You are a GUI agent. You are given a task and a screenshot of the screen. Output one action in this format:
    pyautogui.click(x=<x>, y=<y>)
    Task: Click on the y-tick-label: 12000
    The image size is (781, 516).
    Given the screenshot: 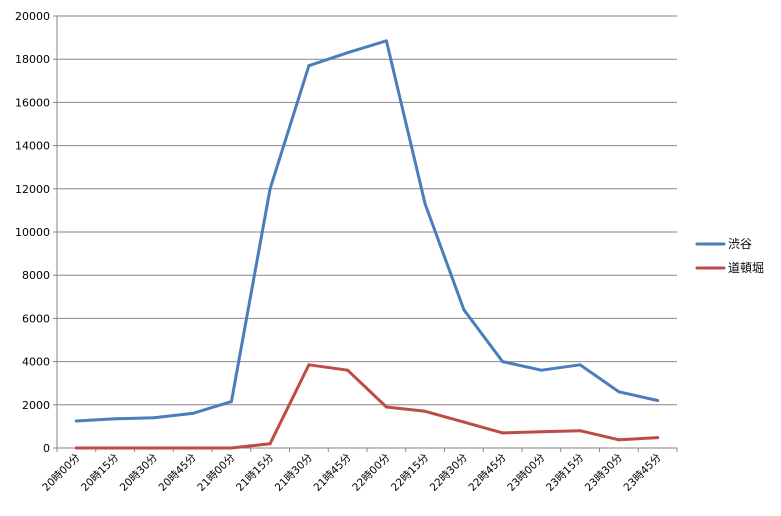 What is the action you would take?
    pyautogui.click(x=32, y=189)
    